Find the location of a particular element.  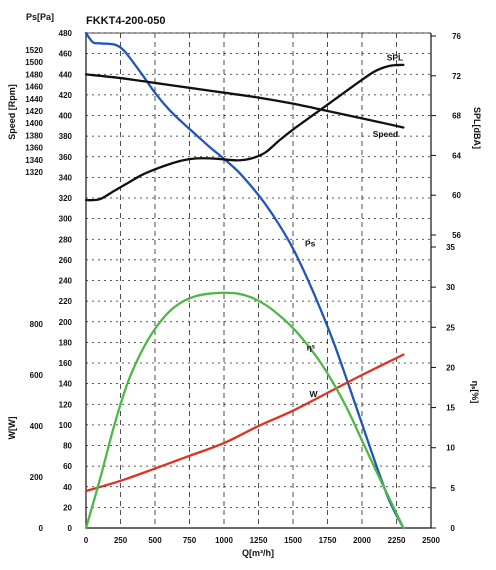

spl-tick-label: 60 is located at coordinates (456, 195).